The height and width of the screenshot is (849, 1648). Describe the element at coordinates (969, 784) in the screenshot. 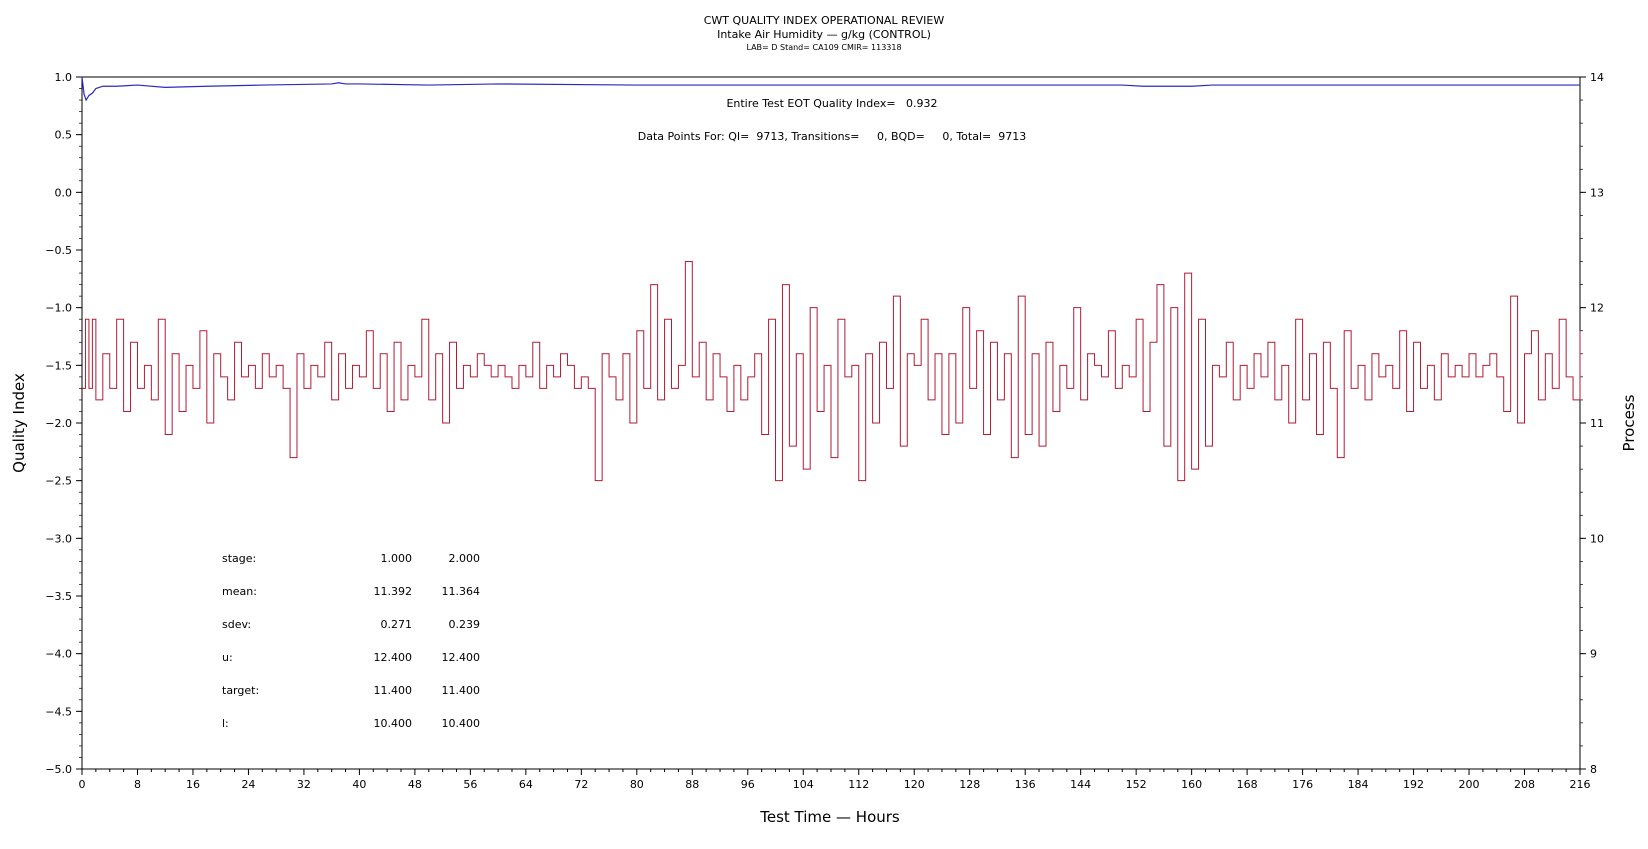

I see `x-tick-label: 128` at that location.